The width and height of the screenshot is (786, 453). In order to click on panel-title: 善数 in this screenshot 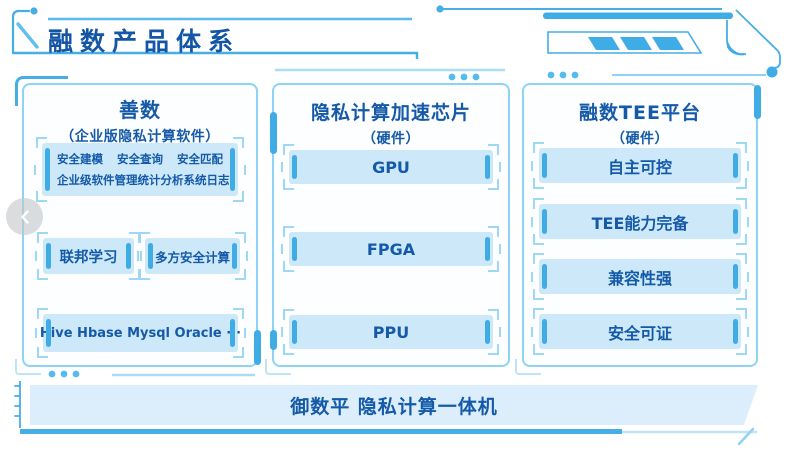, I will do `click(140, 110)`.